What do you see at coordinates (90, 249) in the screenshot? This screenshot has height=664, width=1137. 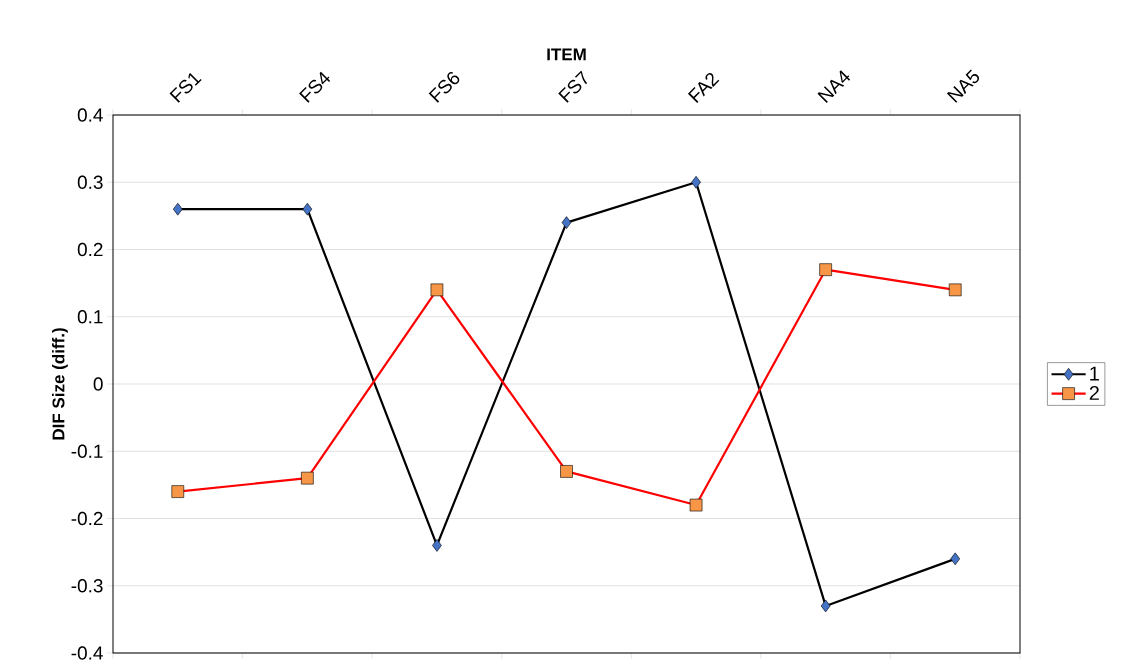 I see `y-tick-label: 0.2` at bounding box center [90, 249].